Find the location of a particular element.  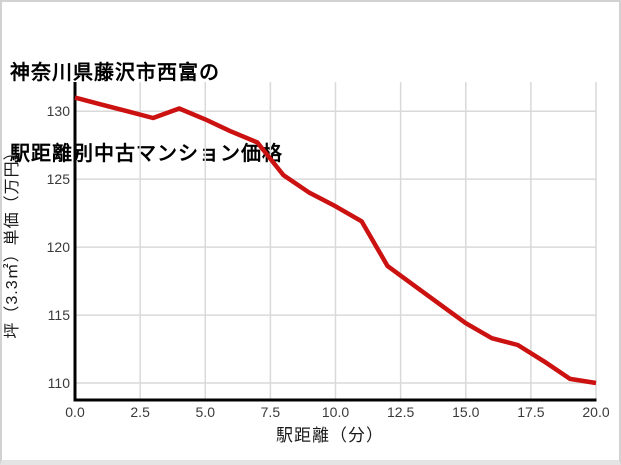

x-tick-label: 5.0 is located at coordinates (206, 412).